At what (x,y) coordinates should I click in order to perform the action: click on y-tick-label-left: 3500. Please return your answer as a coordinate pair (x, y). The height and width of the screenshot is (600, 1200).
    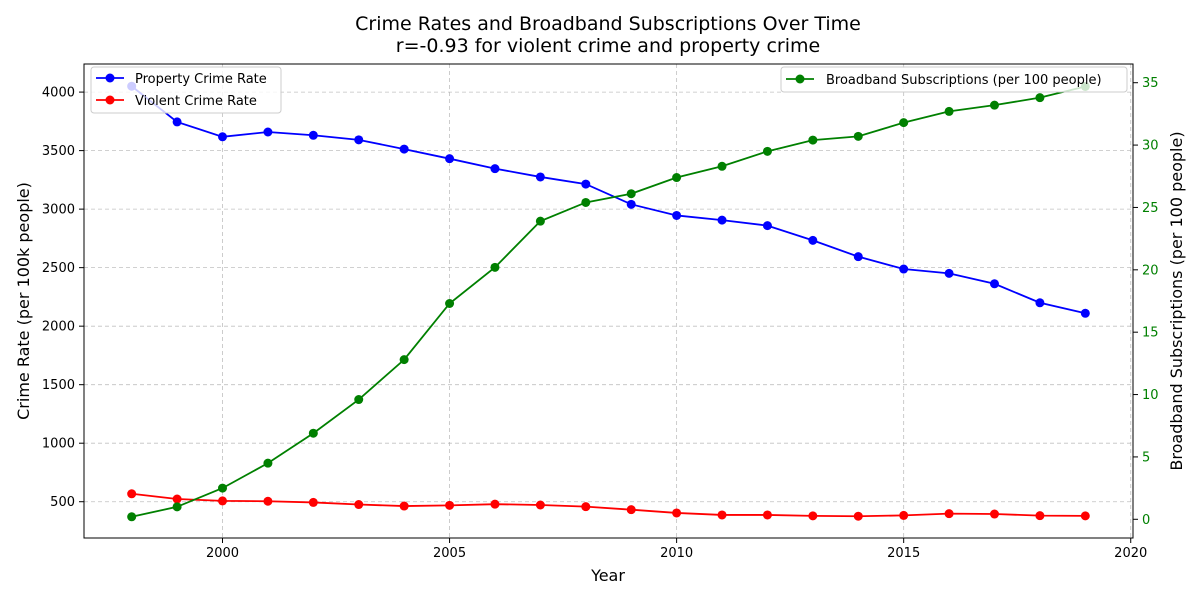
    Looking at the image, I should click on (58, 151).